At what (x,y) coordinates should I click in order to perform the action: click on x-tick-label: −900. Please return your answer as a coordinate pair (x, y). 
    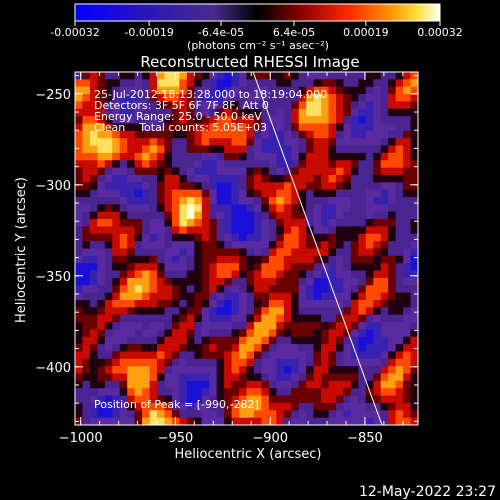
    Looking at the image, I should click on (270, 438).